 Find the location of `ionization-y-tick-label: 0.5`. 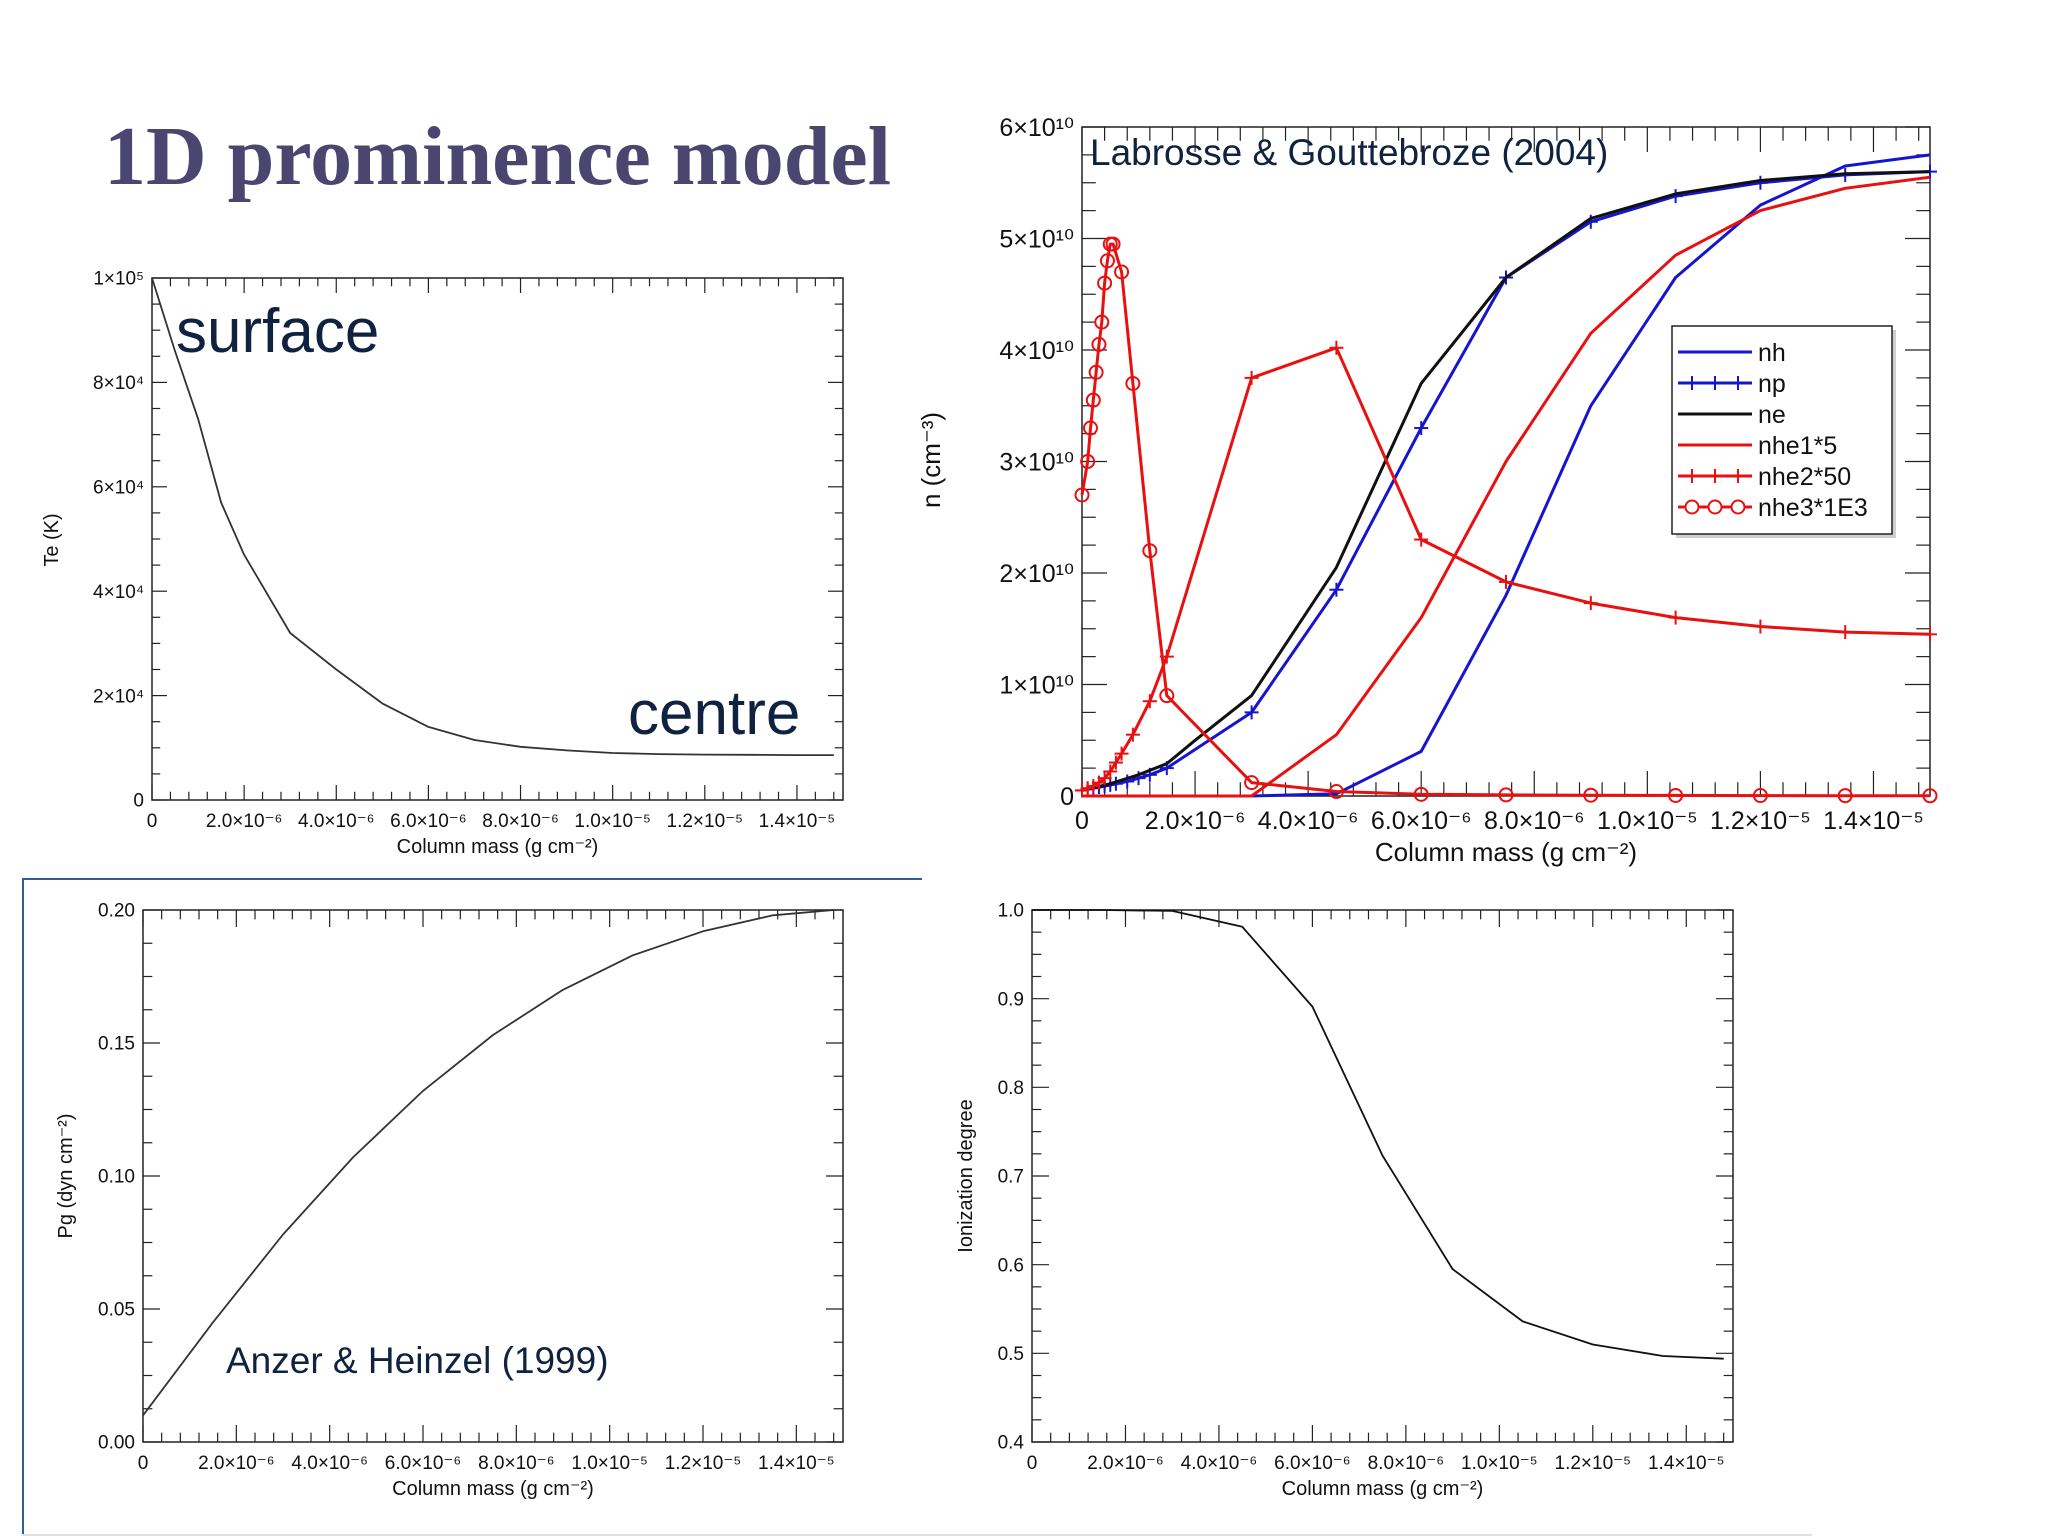

ionization-y-tick-label: 0.5 is located at coordinates (1011, 1354).